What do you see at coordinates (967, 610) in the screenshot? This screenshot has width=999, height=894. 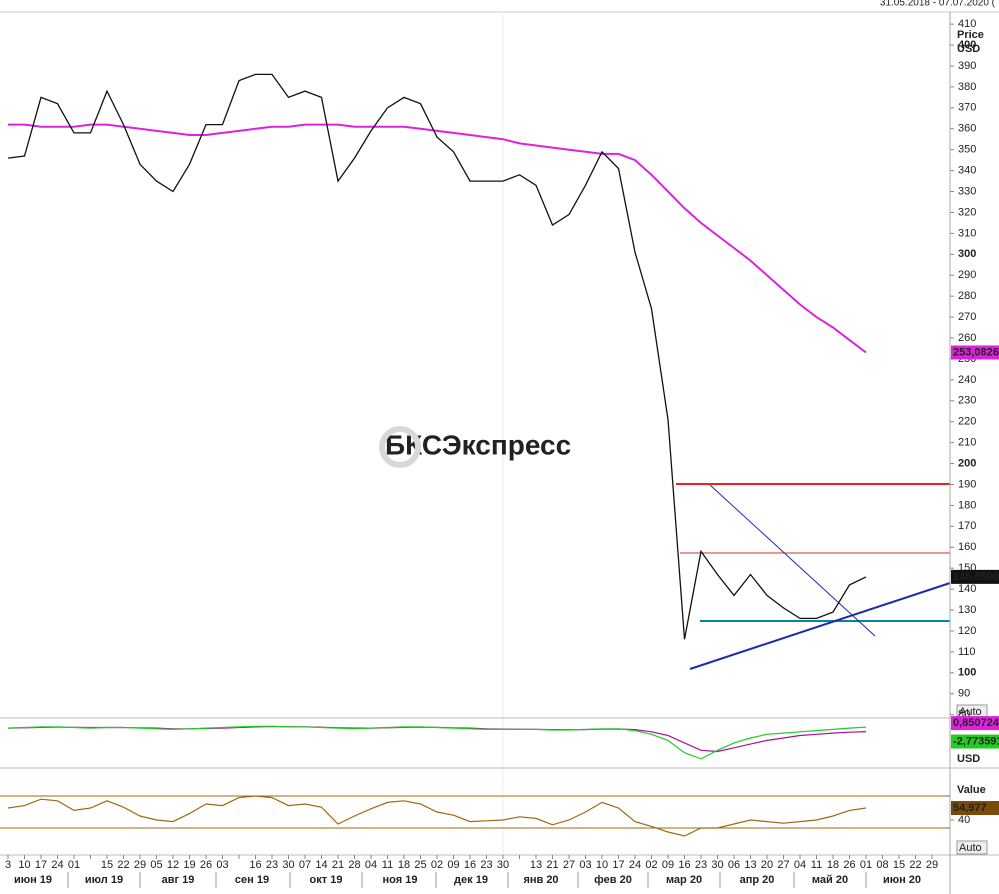 I see `y-tick-label: 130` at bounding box center [967, 610].